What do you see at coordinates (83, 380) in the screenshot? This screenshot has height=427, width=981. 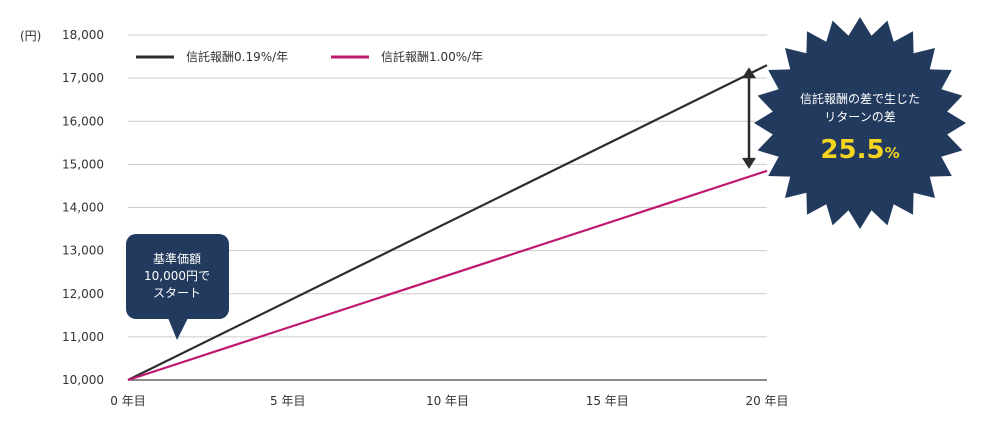 I see `y-tick-label: 10,000` at bounding box center [83, 380].